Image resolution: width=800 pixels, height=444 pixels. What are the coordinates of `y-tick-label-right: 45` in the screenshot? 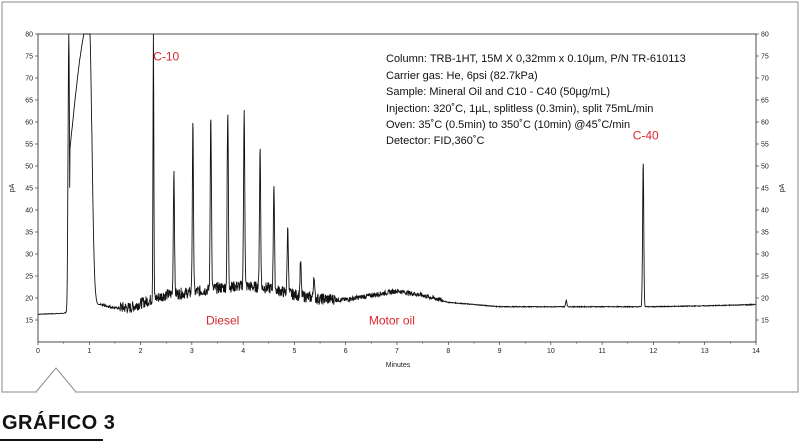 It's located at (765, 188).